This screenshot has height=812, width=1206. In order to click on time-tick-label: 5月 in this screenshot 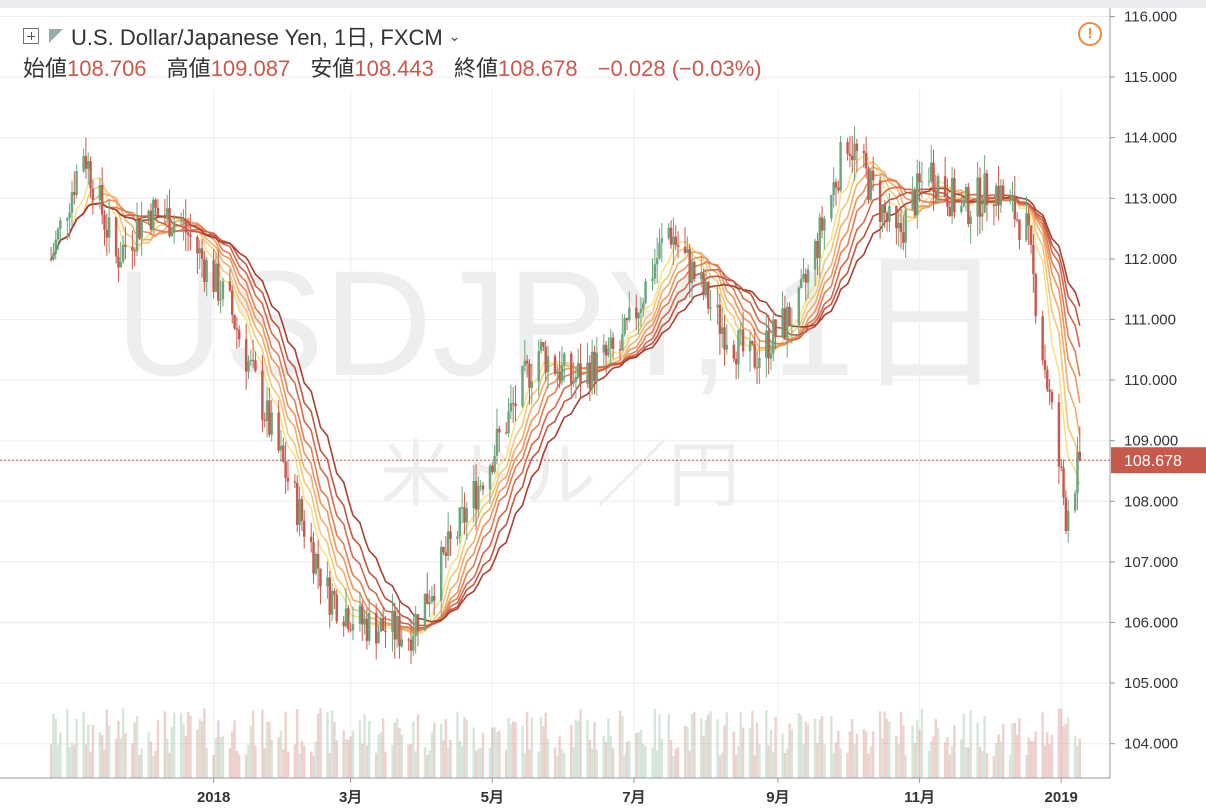, I will do `click(492, 797)`.